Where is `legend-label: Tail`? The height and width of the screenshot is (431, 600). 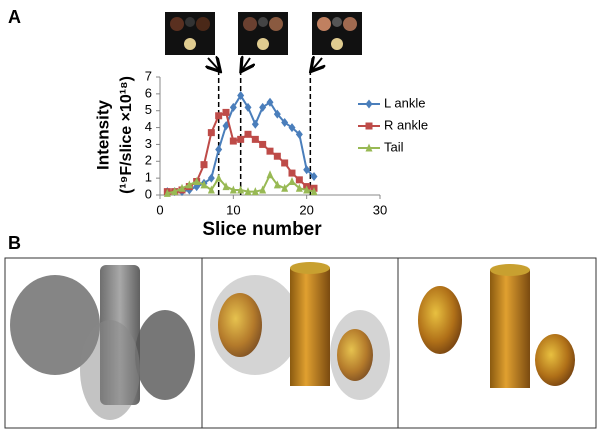 legend-label: Tail is located at coordinates (394, 146).